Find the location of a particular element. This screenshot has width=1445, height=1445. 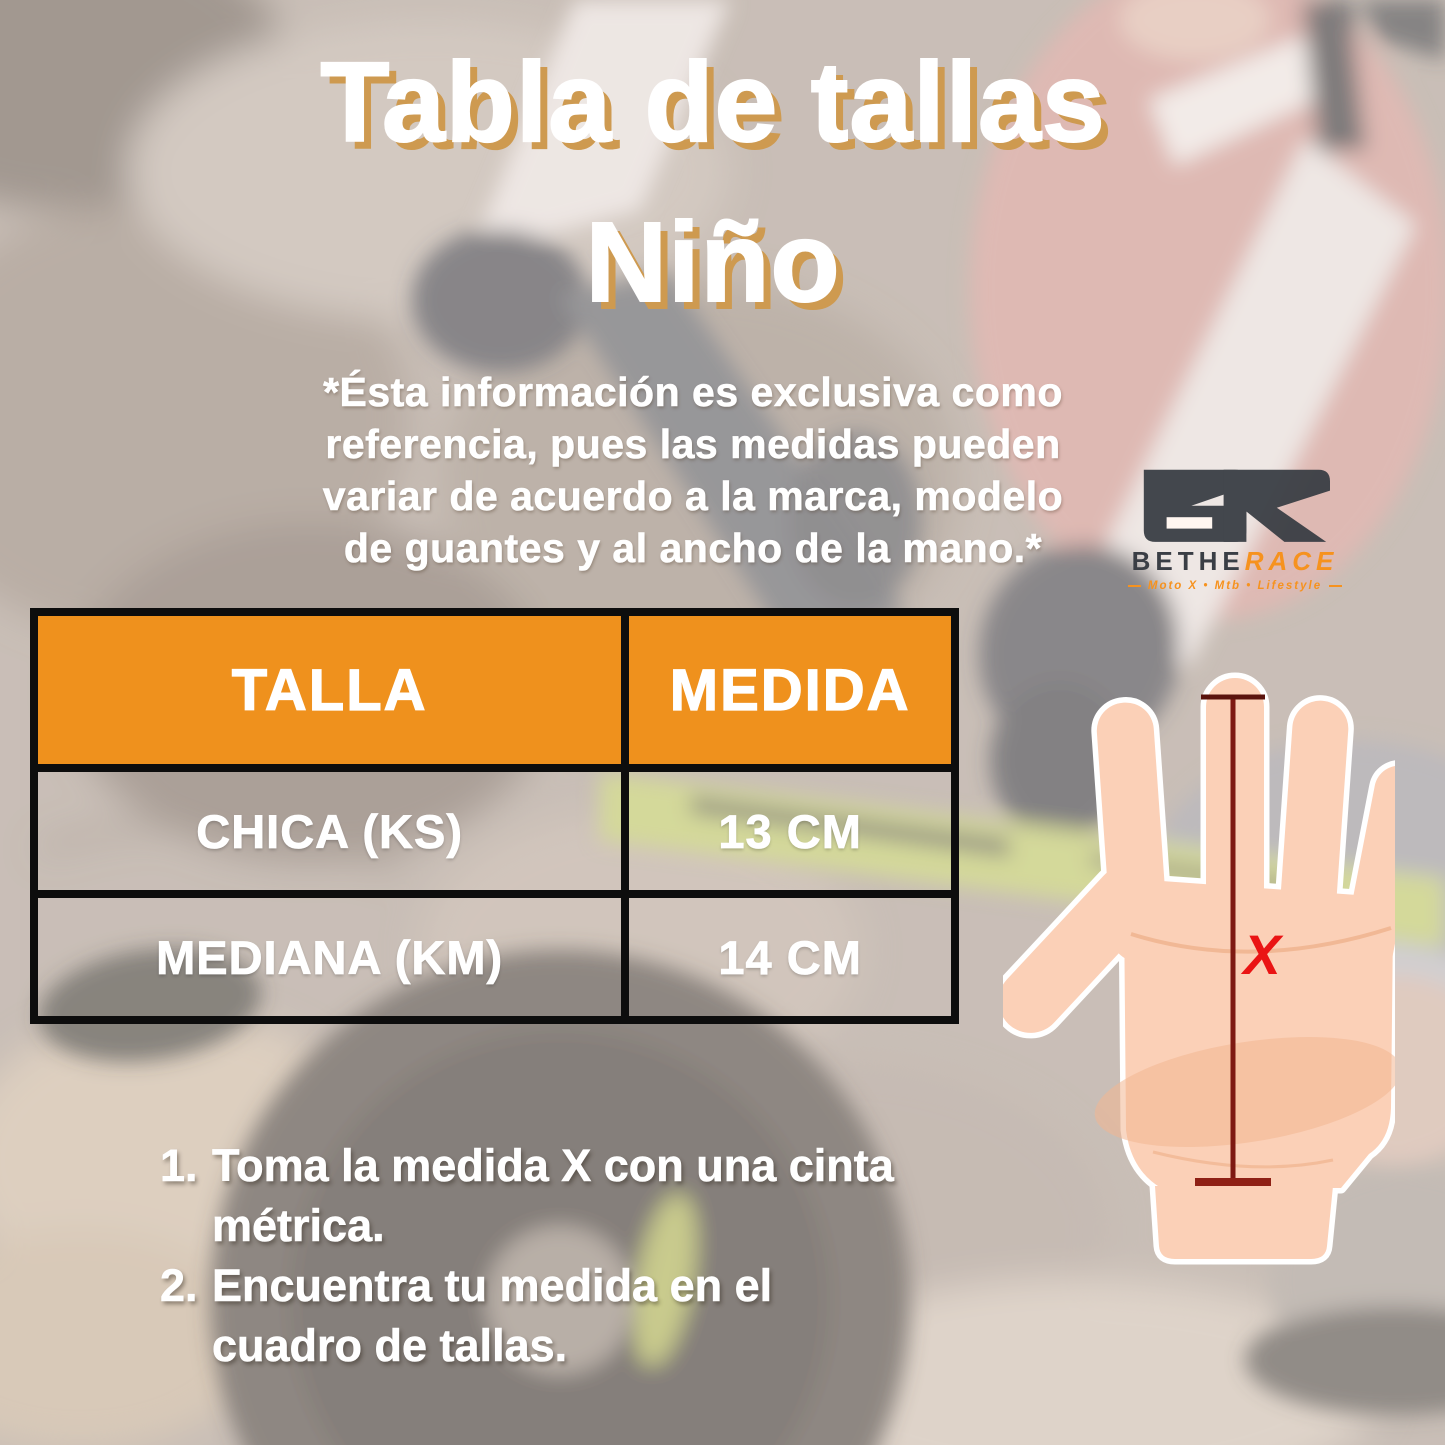

size-cell: MEDIANA (KM) is located at coordinates (329, 957).